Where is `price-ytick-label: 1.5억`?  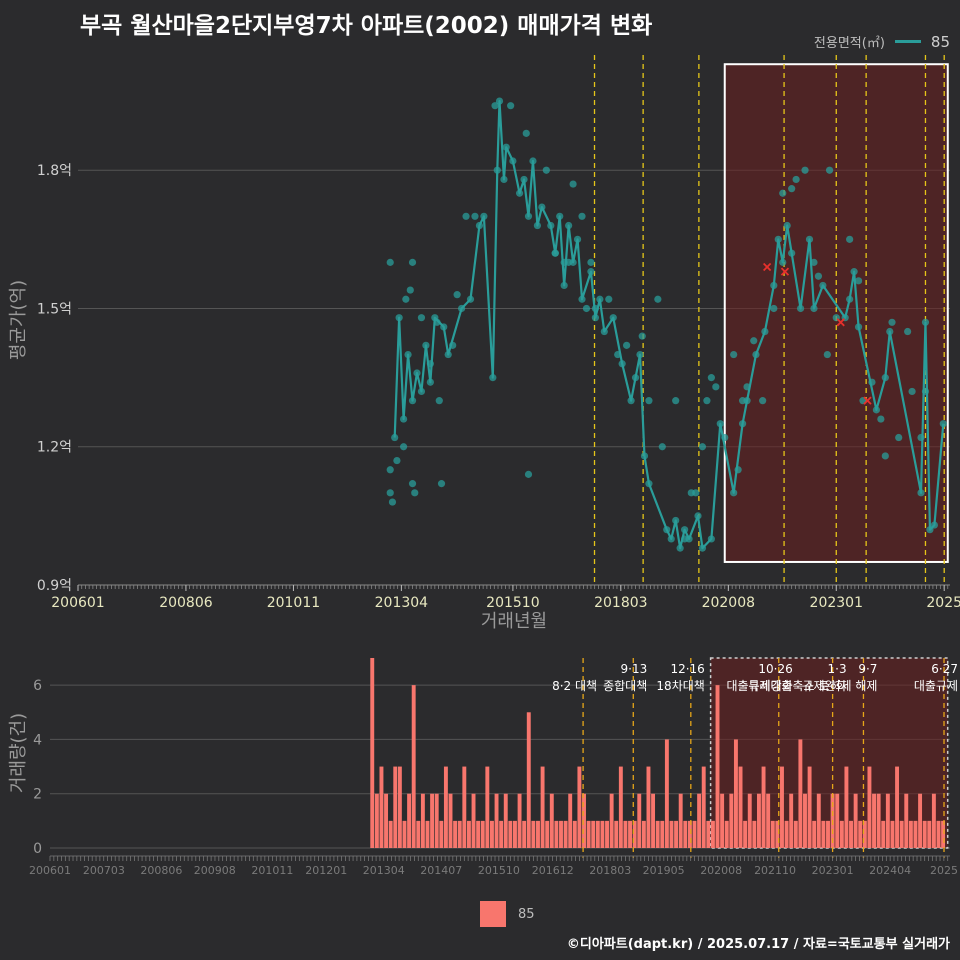 price-ytick-label: 1.5억 is located at coordinates (54, 309).